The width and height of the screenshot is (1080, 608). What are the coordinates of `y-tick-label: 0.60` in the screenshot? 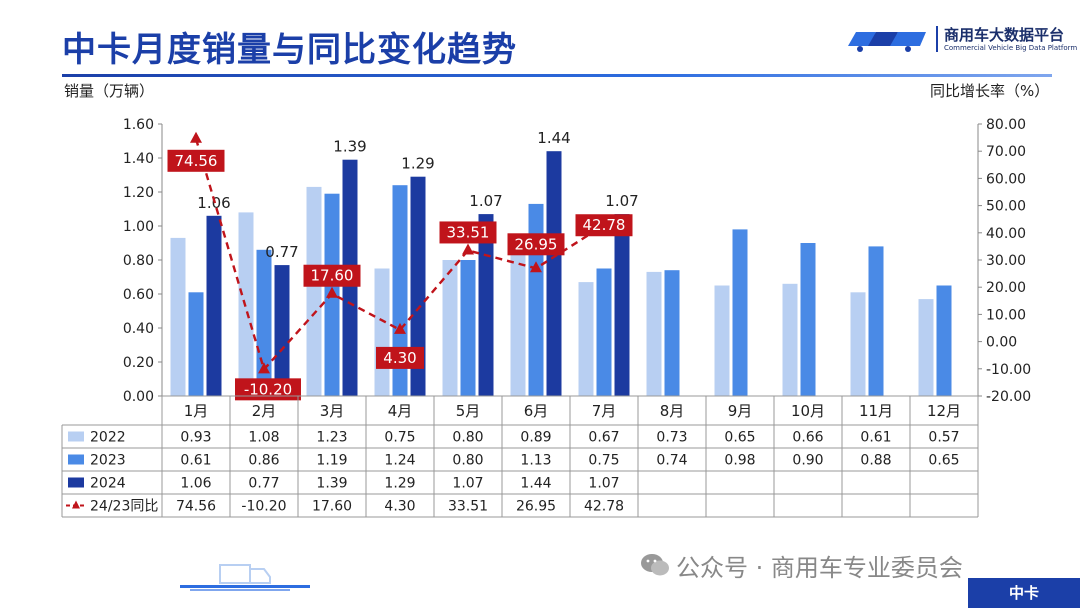 It's located at (138, 295).